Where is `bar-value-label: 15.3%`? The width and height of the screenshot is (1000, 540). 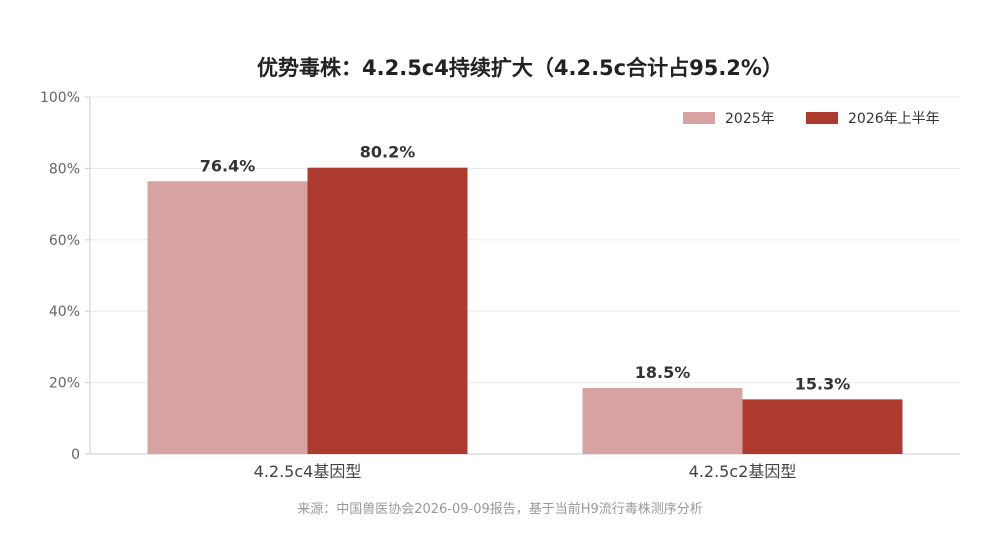
bar-value-label: 15.3% is located at coordinates (823, 383).